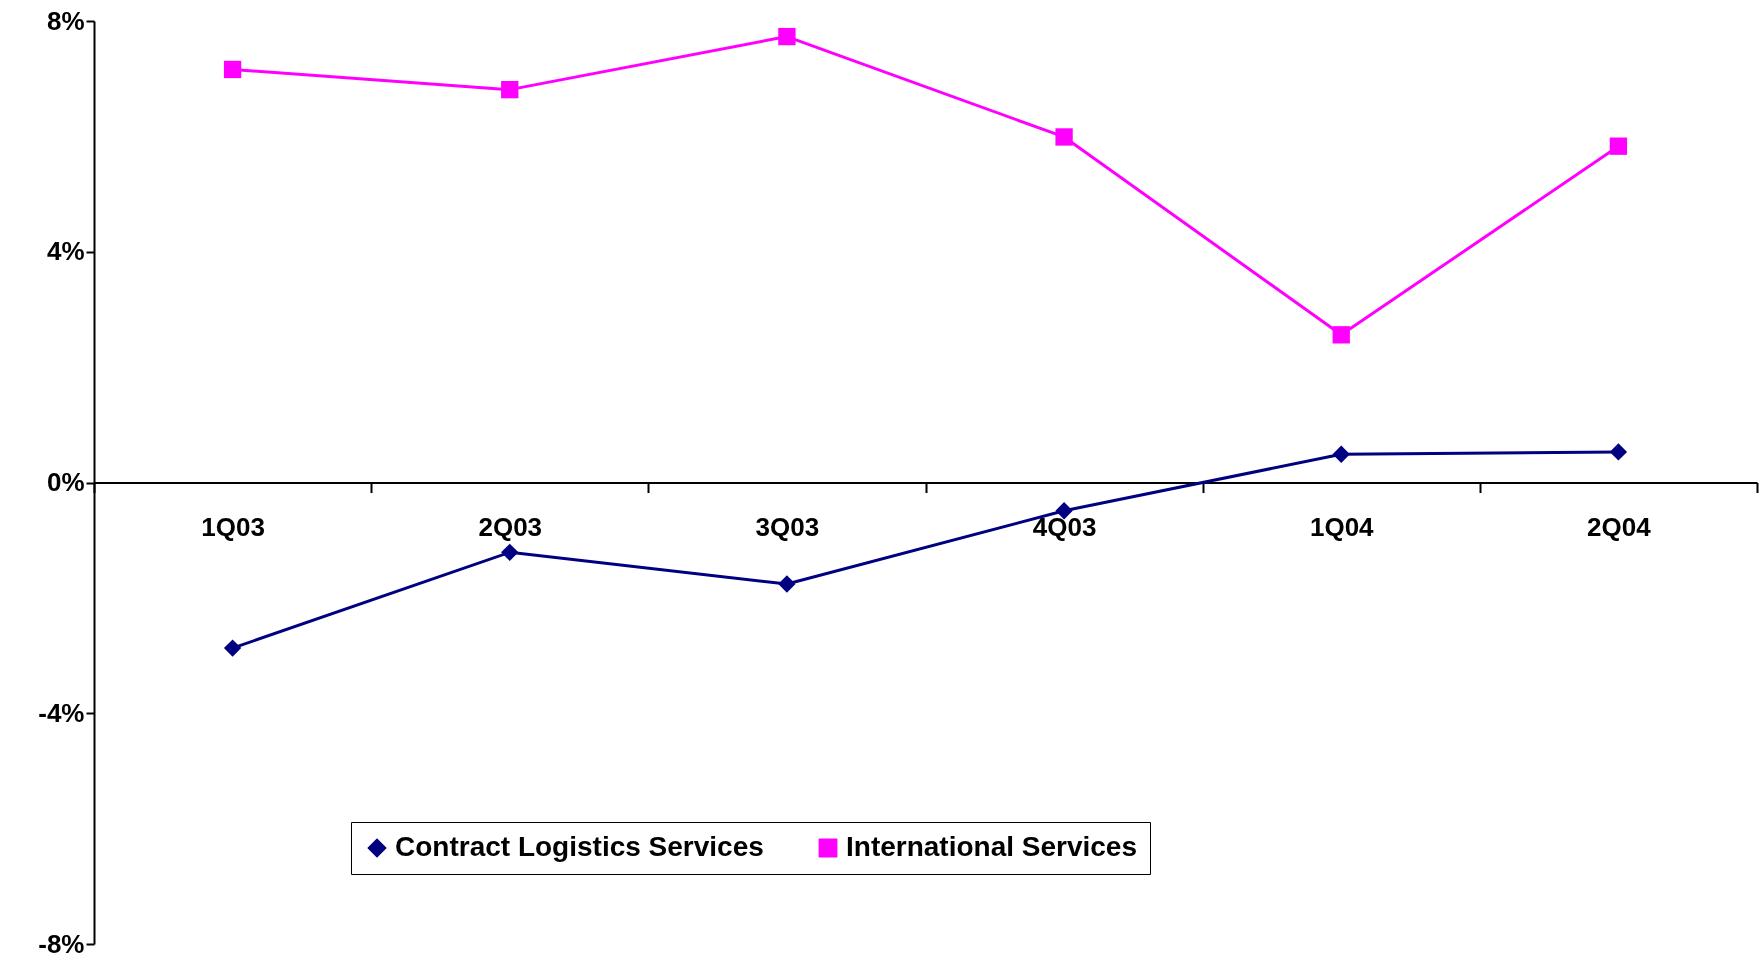  I want to click on legend-label: International Services, so click(992, 846).